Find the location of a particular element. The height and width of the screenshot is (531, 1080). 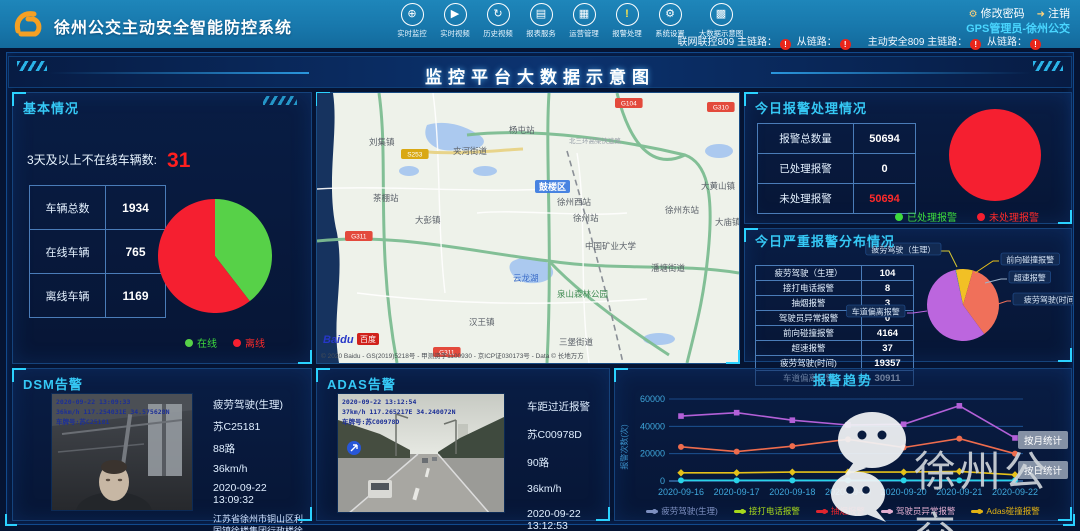

legend-label: 接打电话报警 is located at coordinates (774, 511).